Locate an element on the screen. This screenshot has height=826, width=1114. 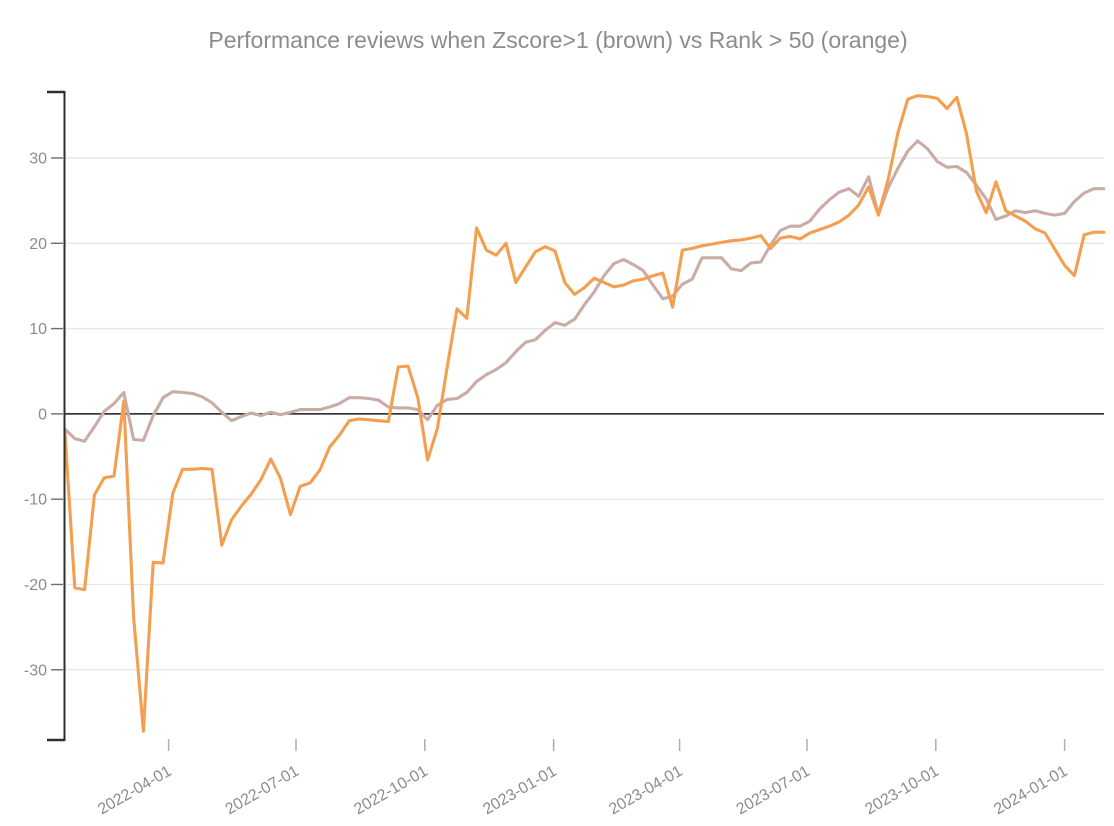
x-tick-label-2024-01-01: 2024-01-01 is located at coordinates (1030, 791).